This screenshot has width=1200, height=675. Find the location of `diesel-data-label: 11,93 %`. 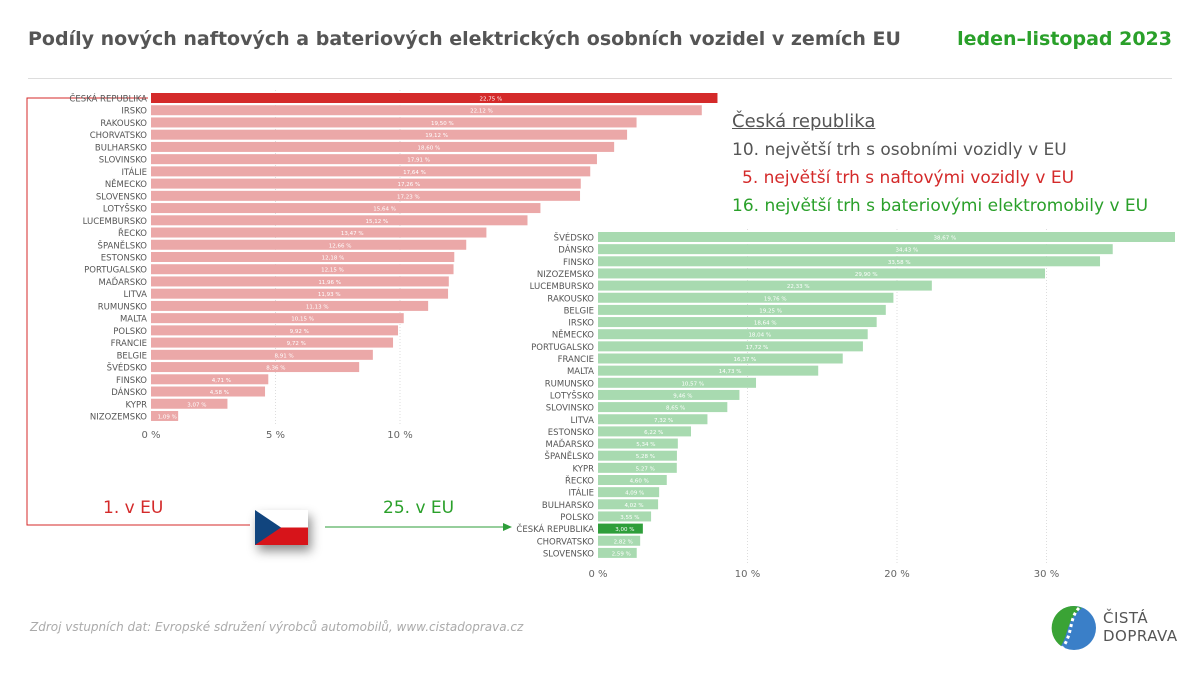

diesel-data-label: 11,93 % is located at coordinates (329, 295).